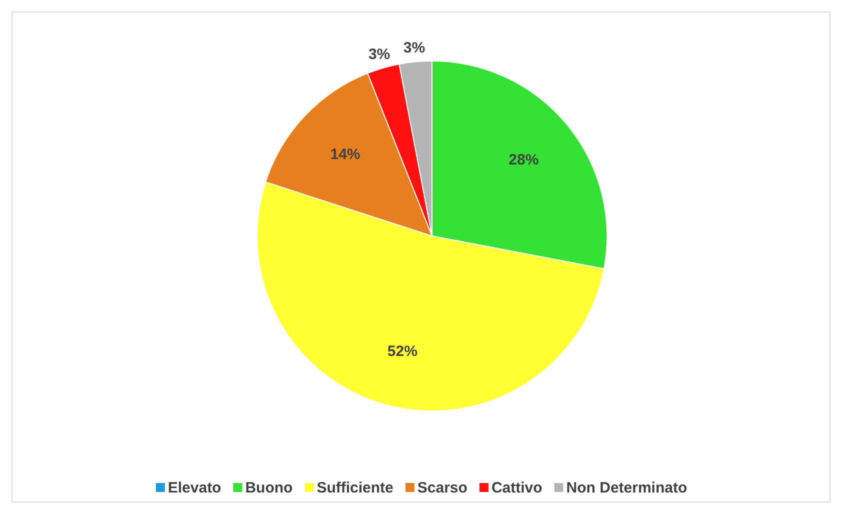  Describe the element at coordinates (516, 488) in the screenshot. I see `legend-label: Cattivo` at that location.